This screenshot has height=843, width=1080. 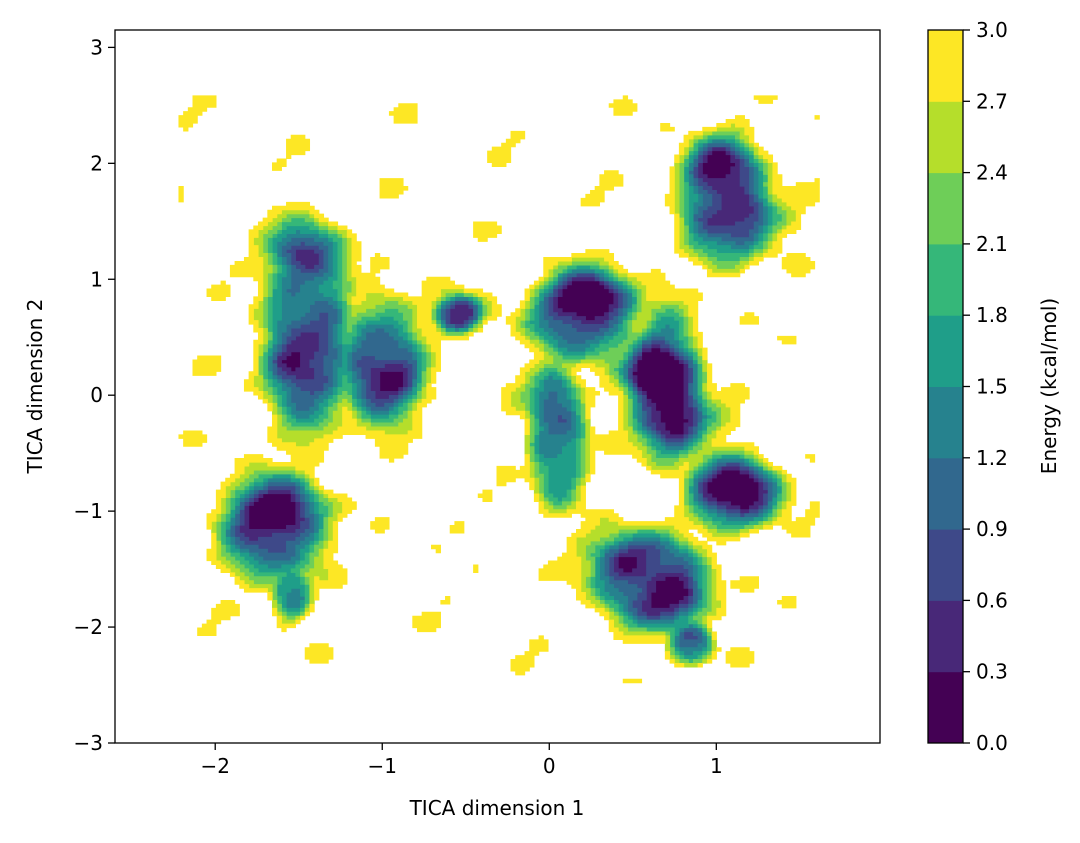 I want to click on colorbar-tick-label: 2.4, so click(x=992, y=173).